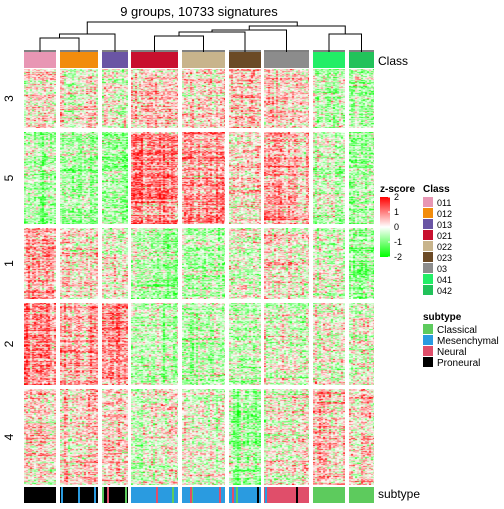  What do you see at coordinates (399, 494) in the screenshot?
I see `subtype-annotation-label: subtype` at bounding box center [399, 494].